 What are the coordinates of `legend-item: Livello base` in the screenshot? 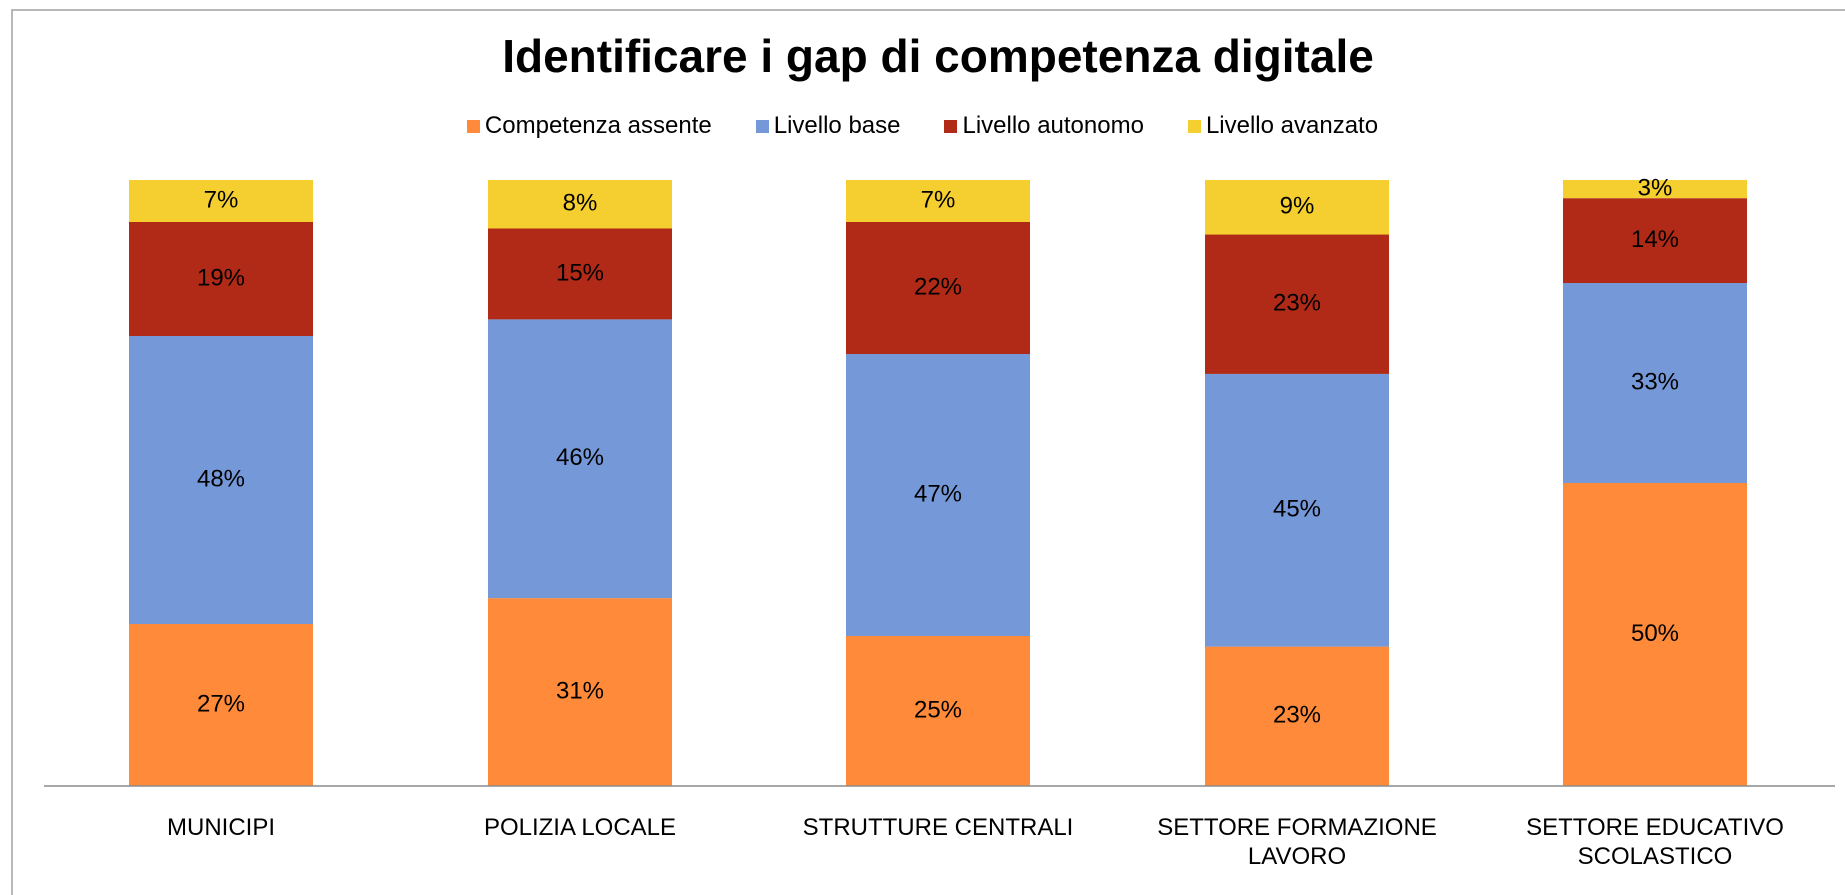 It's located at (828, 126).